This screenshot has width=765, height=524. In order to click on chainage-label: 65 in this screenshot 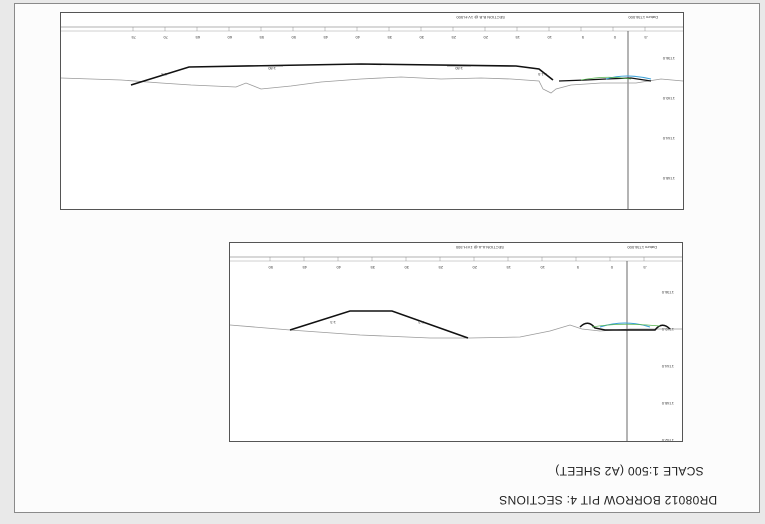, I will do `click(197, 37)`.